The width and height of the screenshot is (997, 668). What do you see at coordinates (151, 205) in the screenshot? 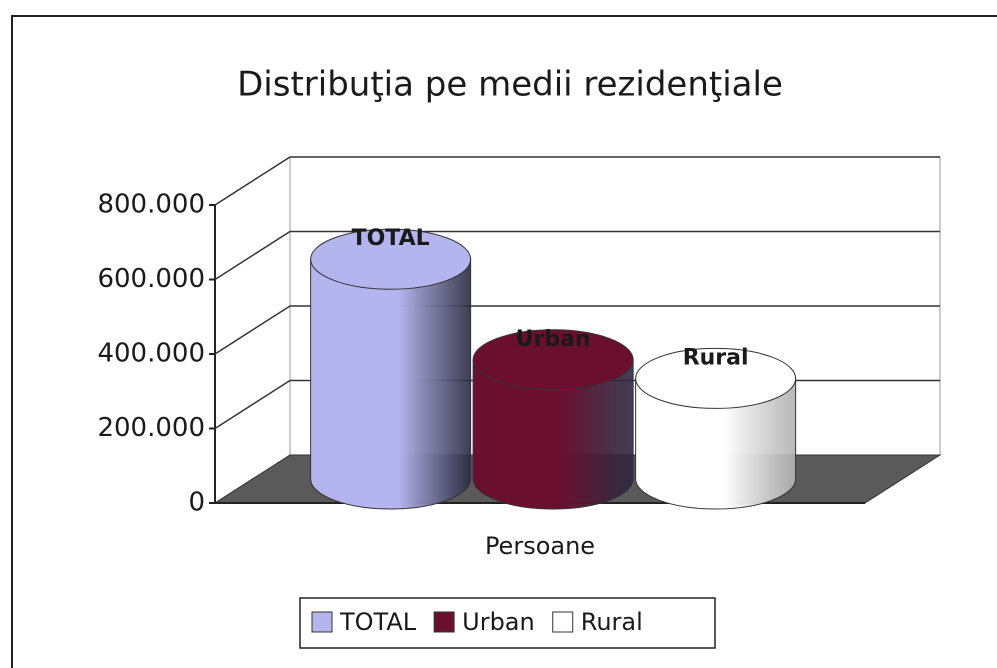
I see `y-tick-label: 800.000` at bounding box center [151, 205].